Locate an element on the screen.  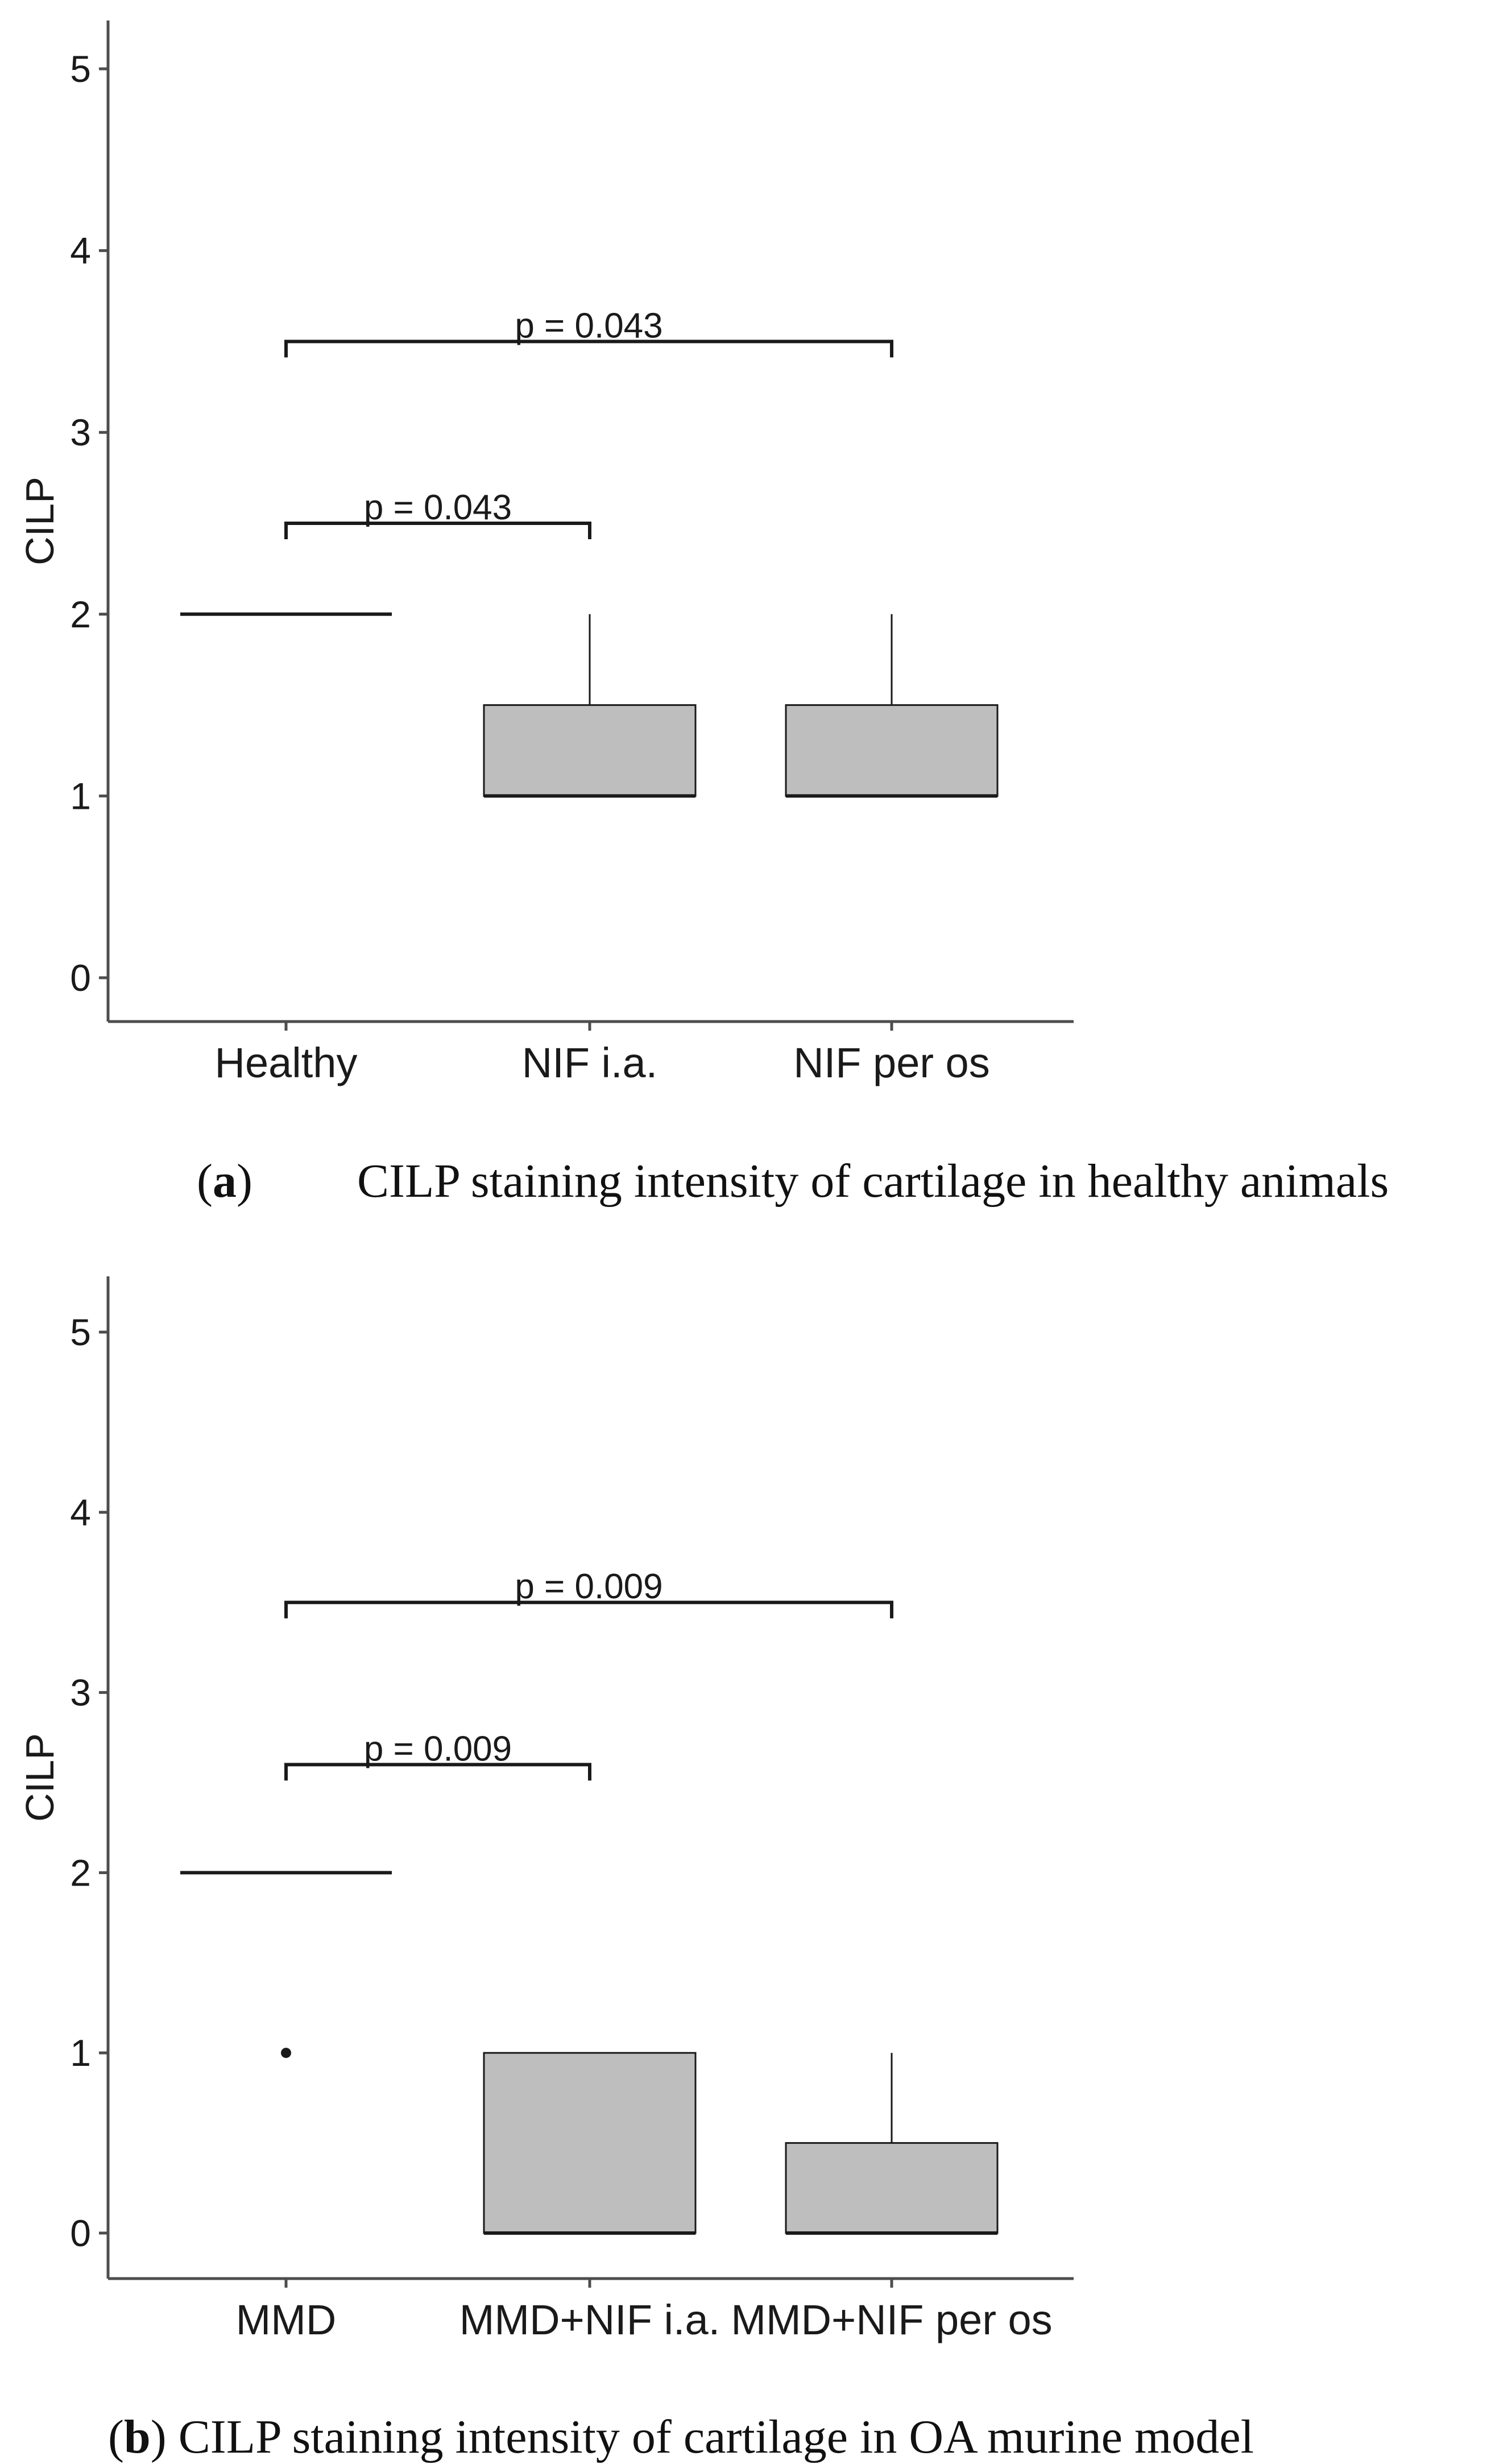
panel-b-x-tick-label: MMD is located at coordinates (286, 2319).